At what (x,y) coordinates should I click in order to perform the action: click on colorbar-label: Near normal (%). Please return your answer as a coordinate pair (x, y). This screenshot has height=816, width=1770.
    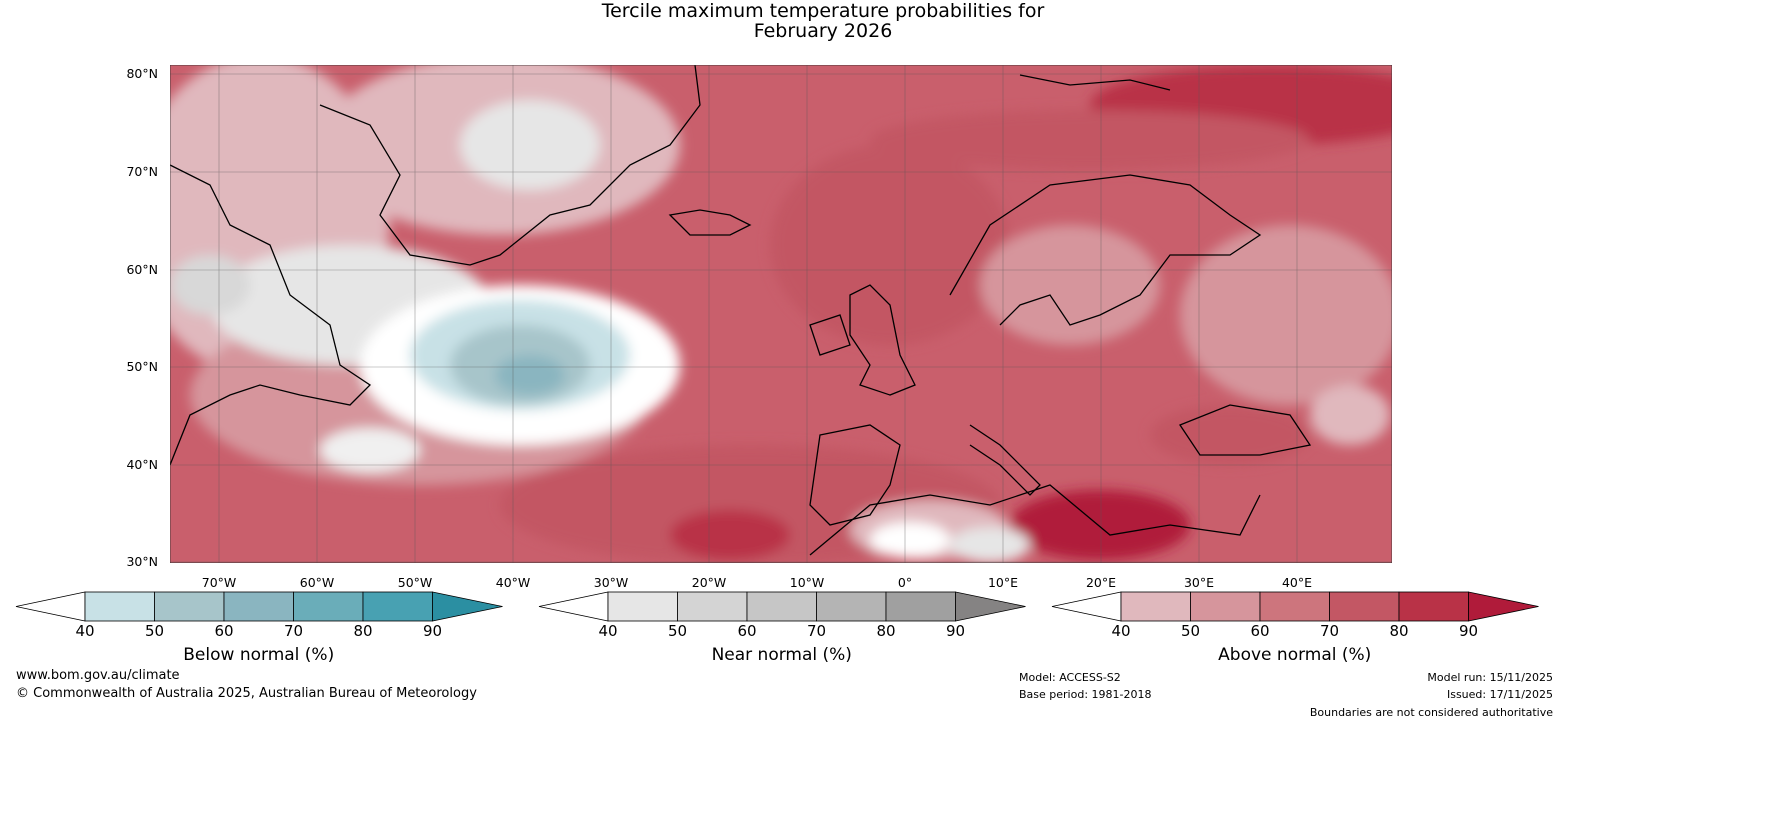
    Looking at the image, I should click on (781, 655).